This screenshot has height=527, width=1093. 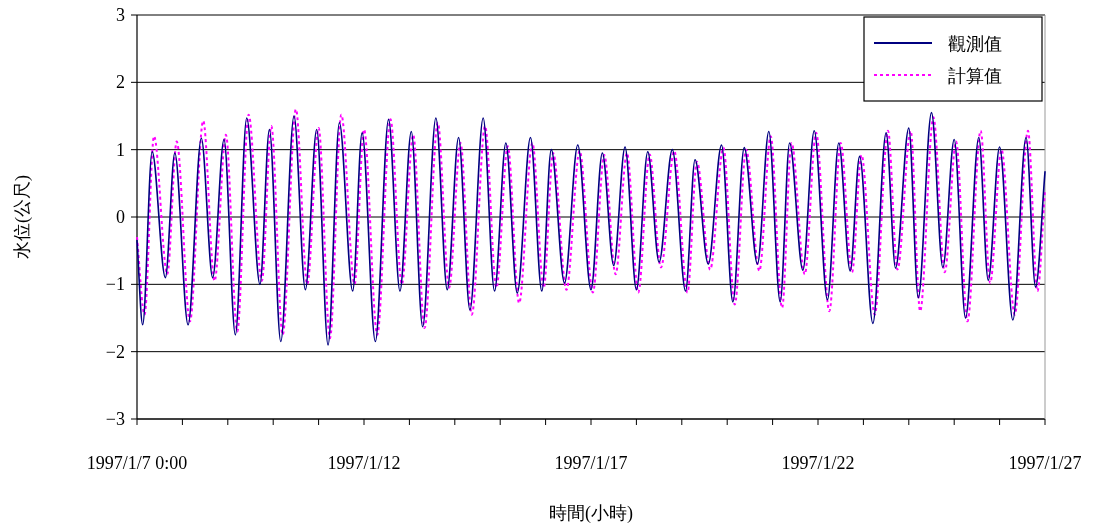 I want to click on y-tick-label: 0, so click(x=120, y=217).